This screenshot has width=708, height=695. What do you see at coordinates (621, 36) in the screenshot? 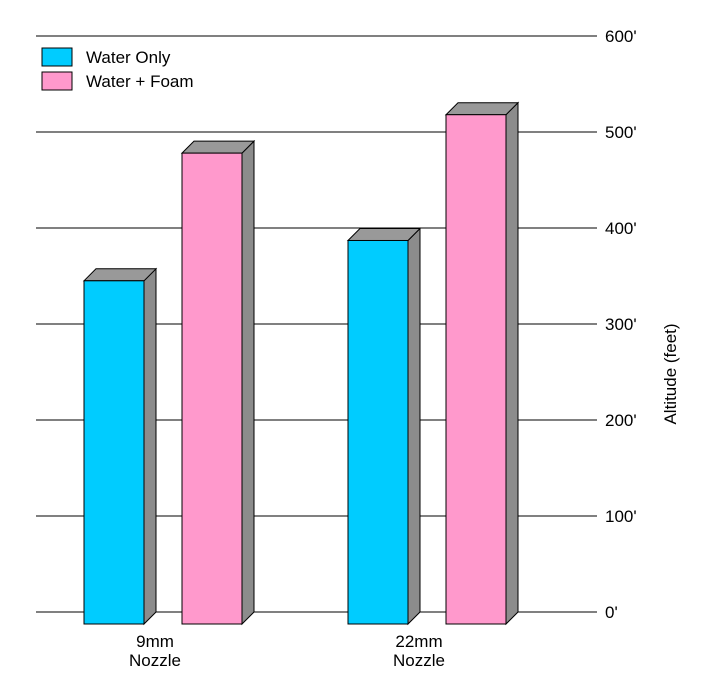
I see `y-tick-label: 600'` at bounding box center [621, 36].